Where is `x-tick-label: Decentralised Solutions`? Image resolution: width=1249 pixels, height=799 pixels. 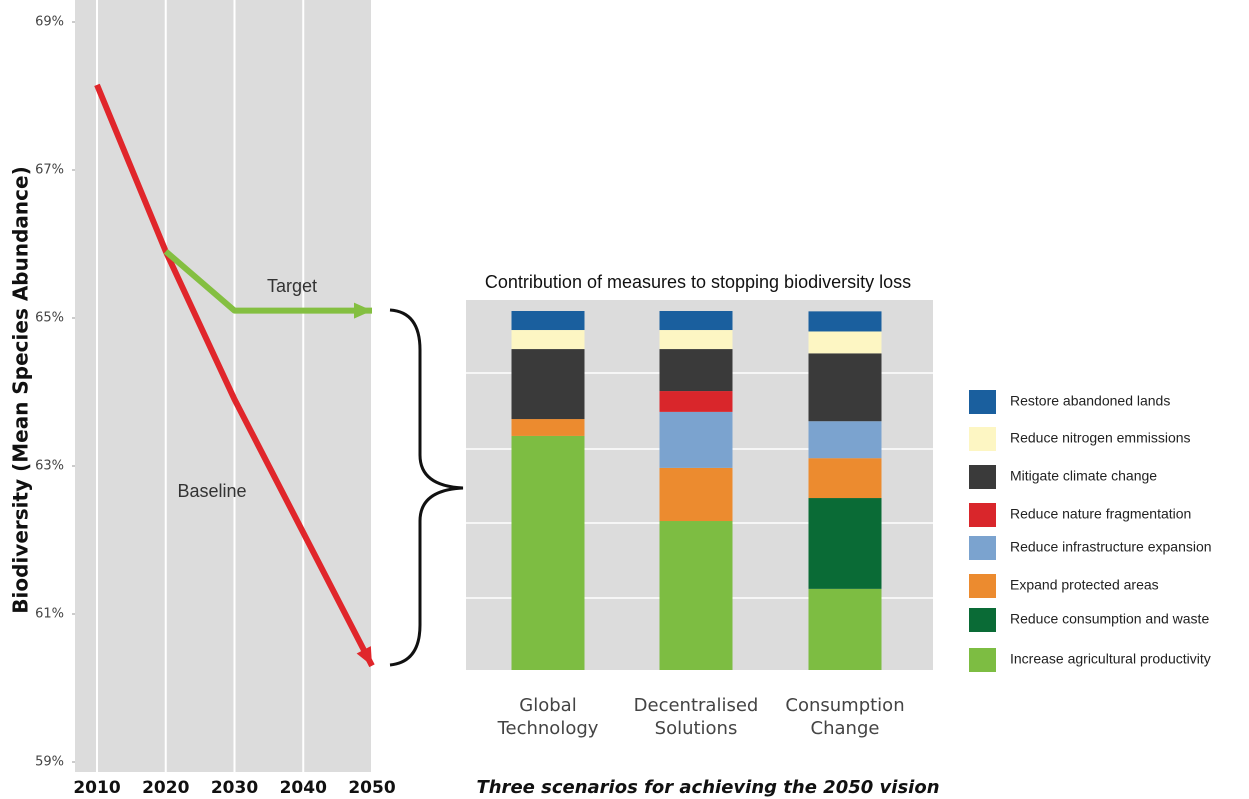
x-tick-label: Decentralised Solutions is located at coordinates (696, 717).